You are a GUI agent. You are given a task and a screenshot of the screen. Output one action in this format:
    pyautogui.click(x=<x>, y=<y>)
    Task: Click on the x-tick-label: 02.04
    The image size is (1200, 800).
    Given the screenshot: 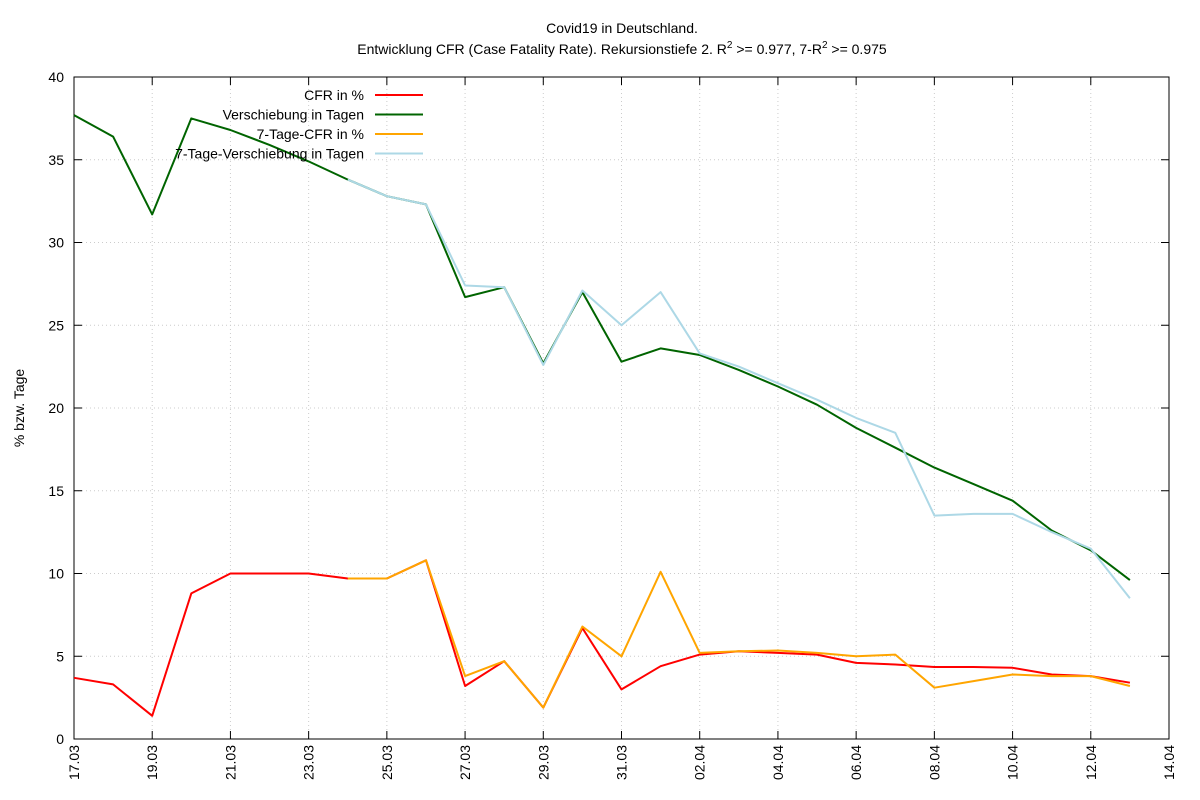 What is the action you would take?
    pyautogui.click(x=700, y=762)
    